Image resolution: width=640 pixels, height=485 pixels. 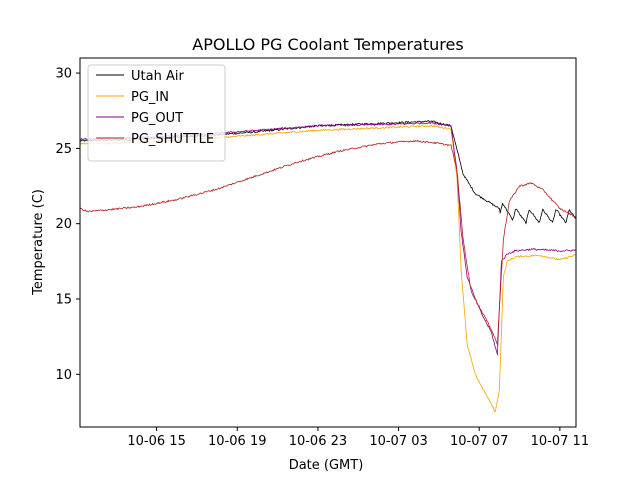 I want to click on x-tick-label: 10-06 23, so click(x=318, y=441).